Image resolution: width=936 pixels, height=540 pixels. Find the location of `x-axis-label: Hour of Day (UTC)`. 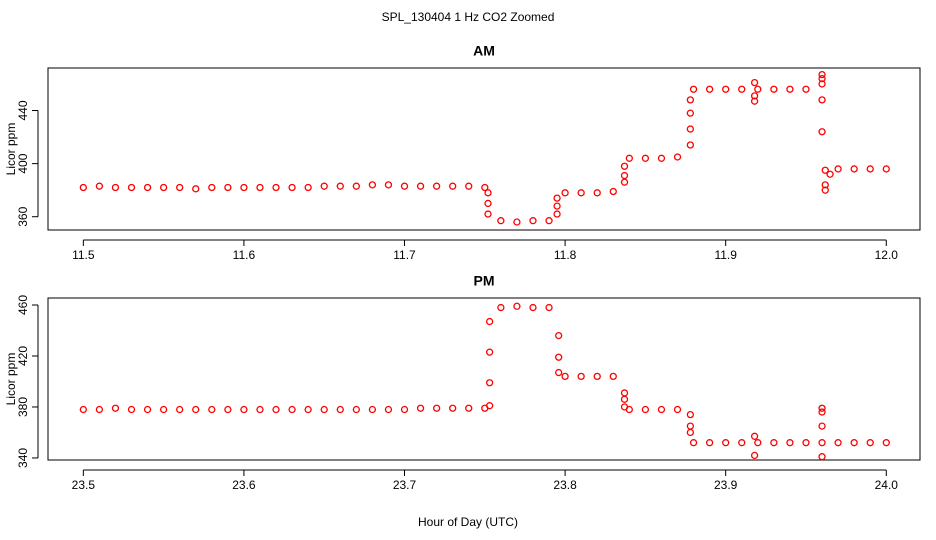

x-axis-label: Hour of Day (UTC) is located at coordinates (468, 522).